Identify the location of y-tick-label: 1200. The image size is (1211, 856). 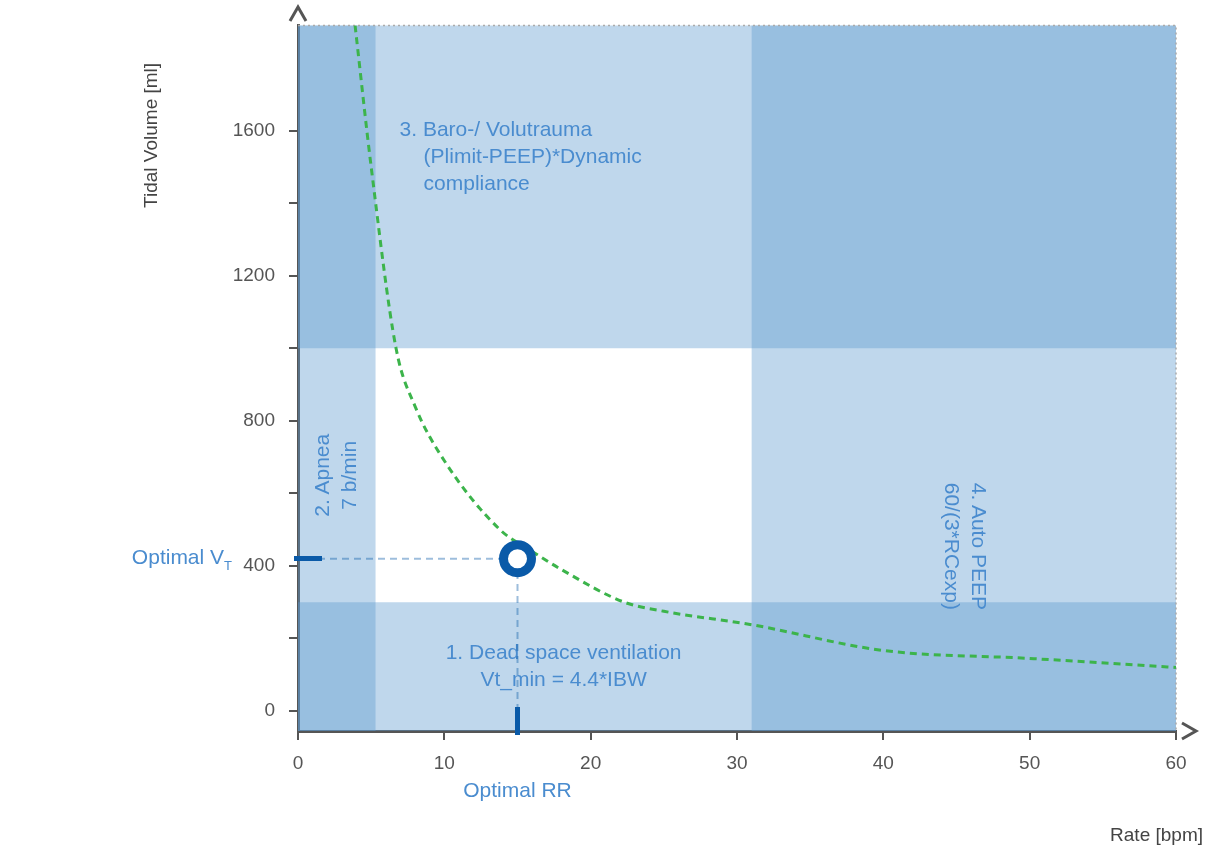
(253, 274).